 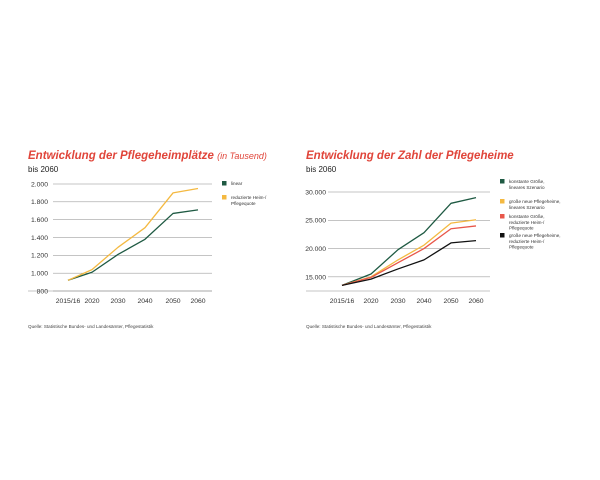 What do you see at coordinates (39, 256) in the screenshot?
I see `y-tick-label: 1.200` at bounding box center [39, 256].